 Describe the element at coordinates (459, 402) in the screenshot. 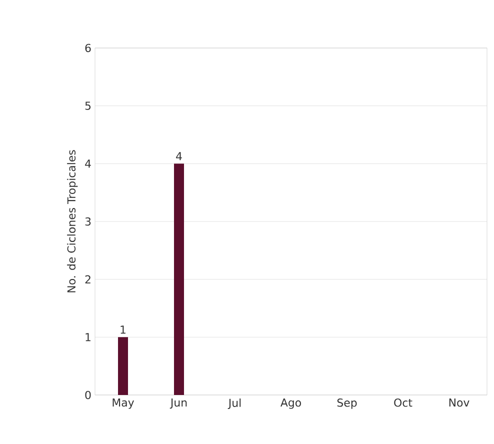

I see `x-tick-label: Nov` at that location.